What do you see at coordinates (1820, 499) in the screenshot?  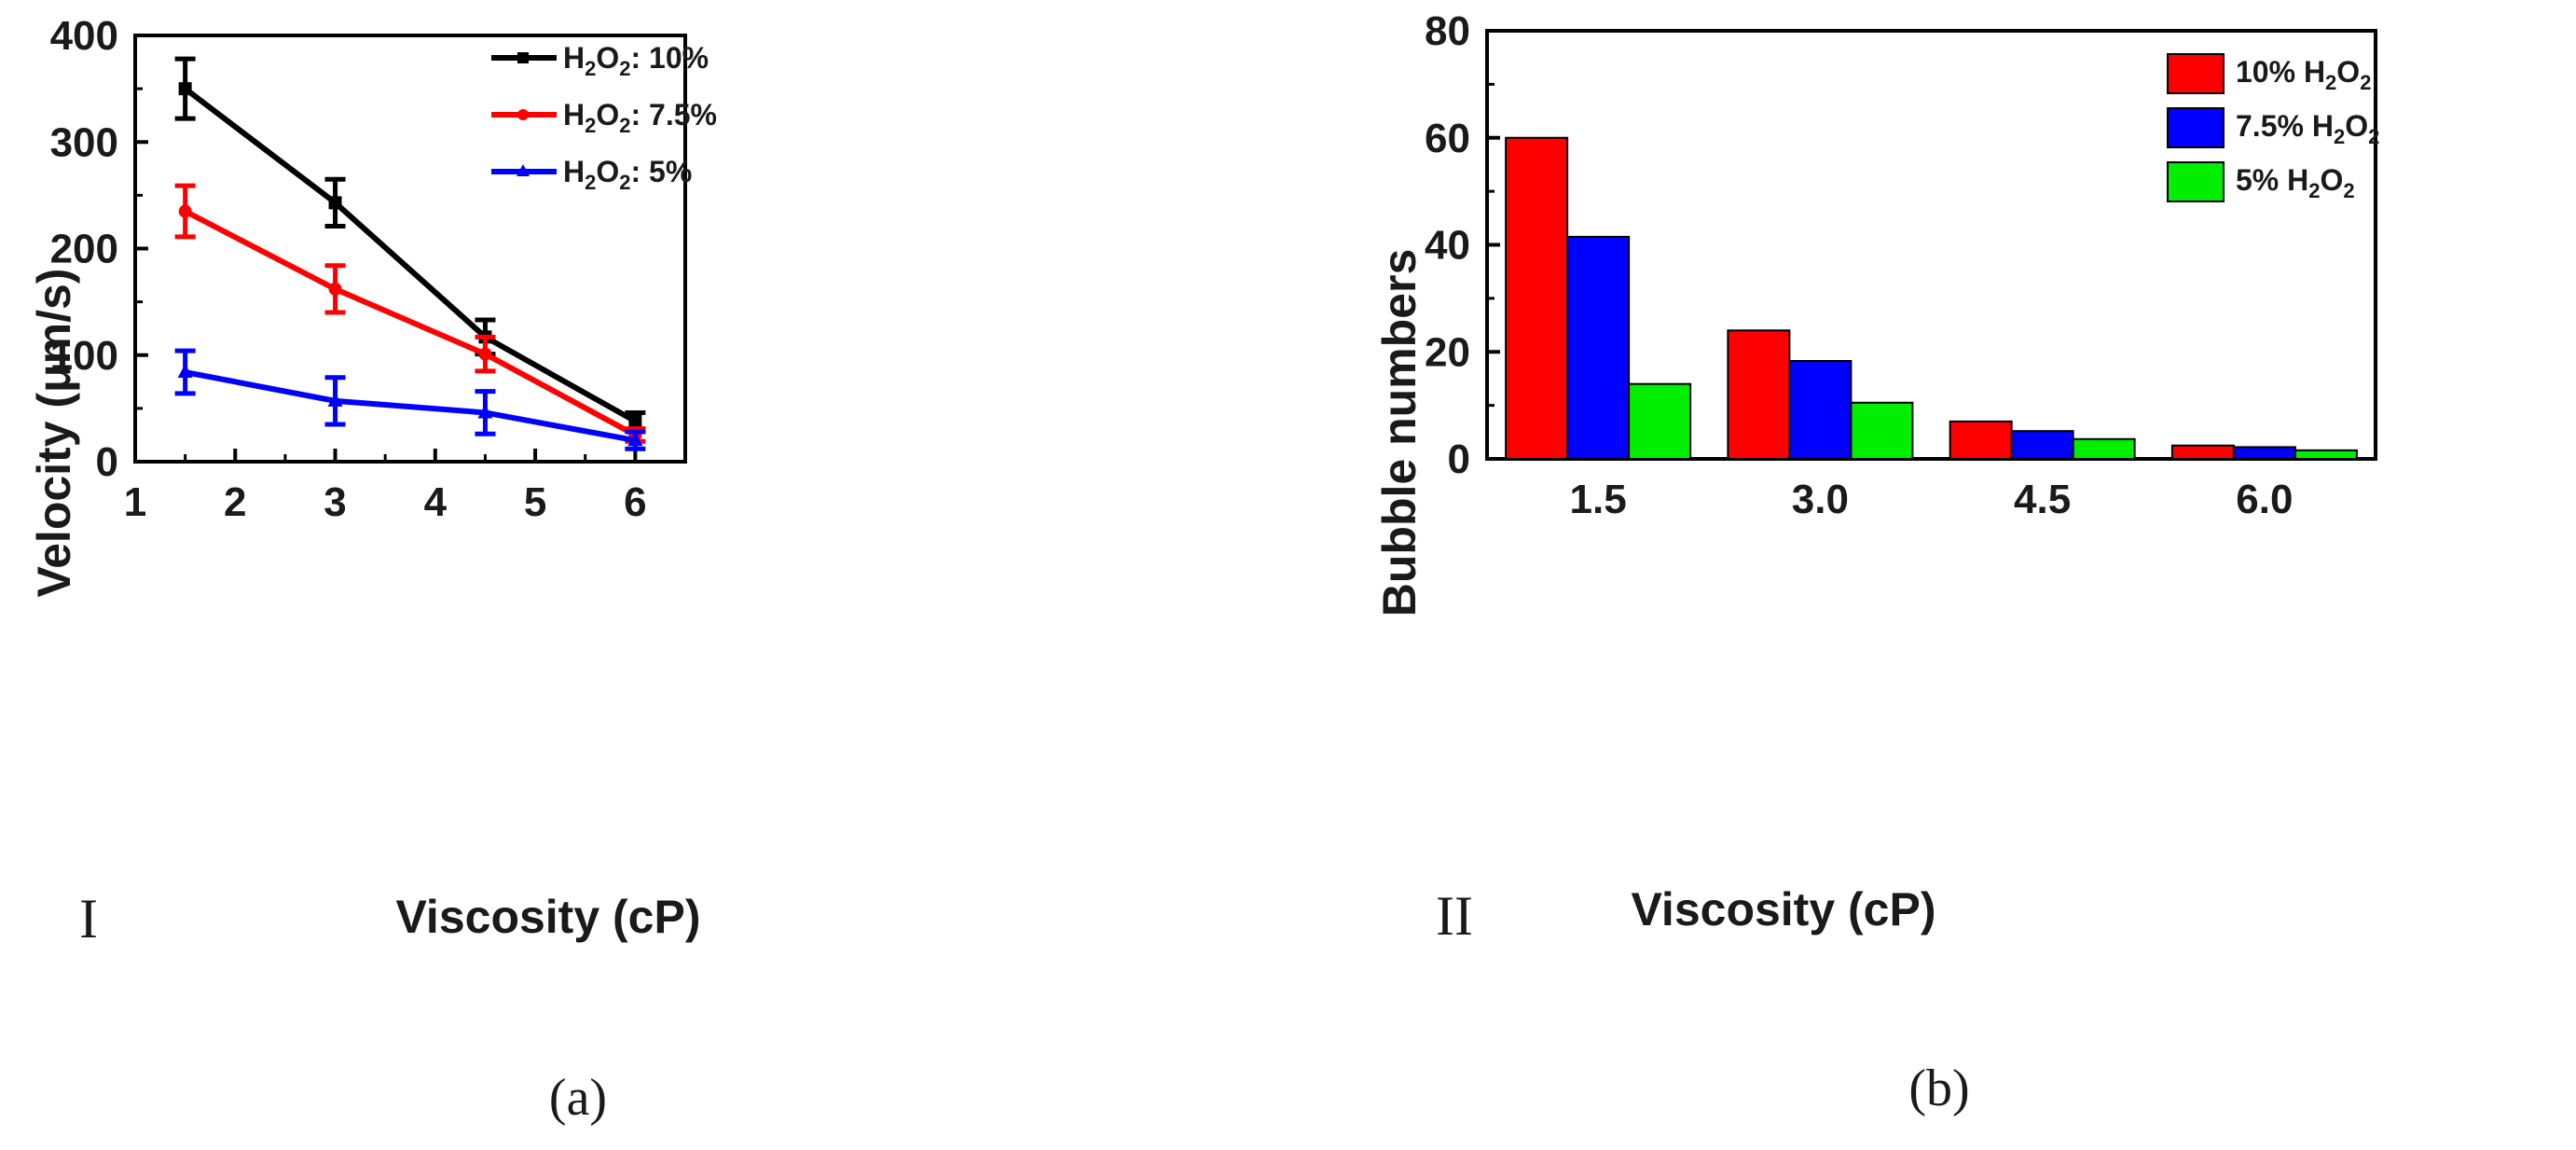 I see `panel-b-x-tick-label: 3.0` at bounding box center [1820, 499].